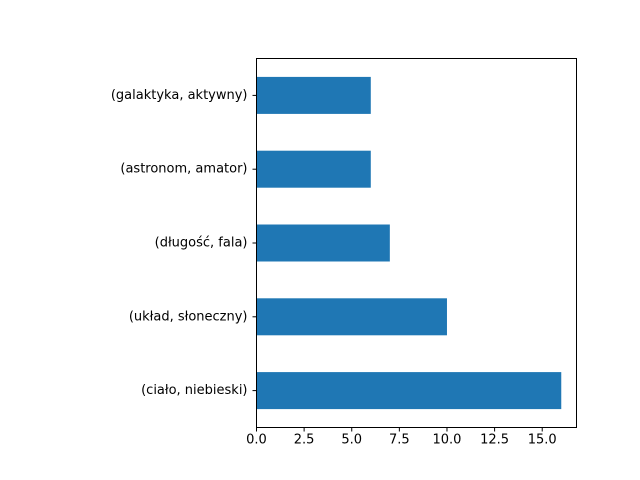 Image resolution: width=640 pixels, height=480 pixels. Describe the element at coordinates (256, 440) in the screenshot. I see `x-tick-label: 0.0` at that location.